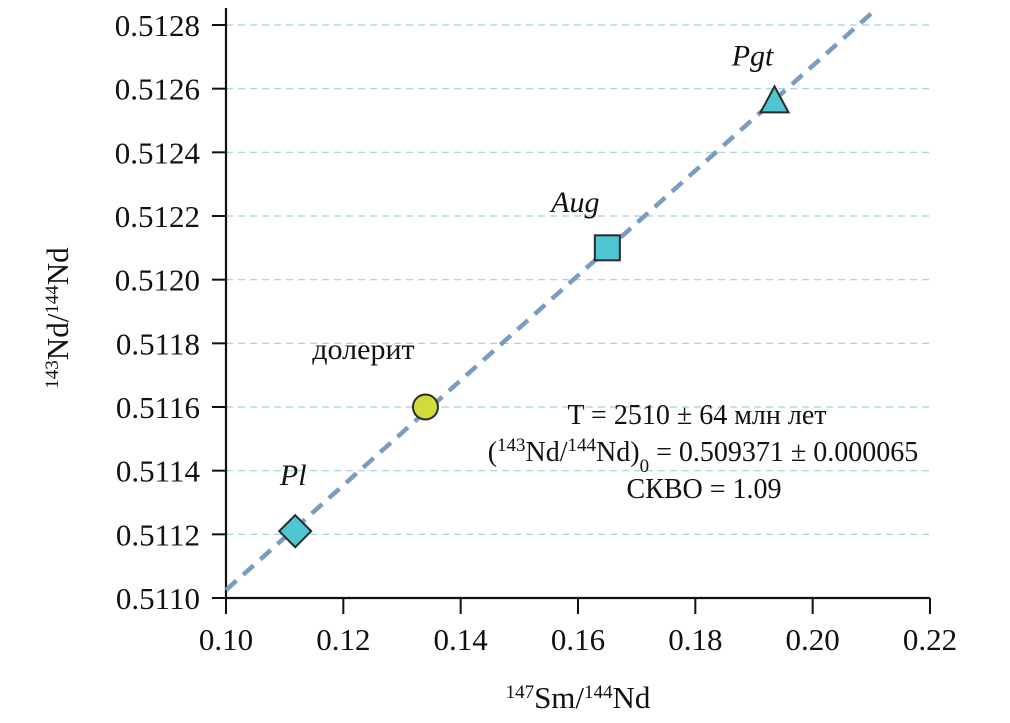  What do you see at coordinates (520, 692) in the screenshot?
I see `x-axis-title-sup1: 147` at bounding box center [520, 692].